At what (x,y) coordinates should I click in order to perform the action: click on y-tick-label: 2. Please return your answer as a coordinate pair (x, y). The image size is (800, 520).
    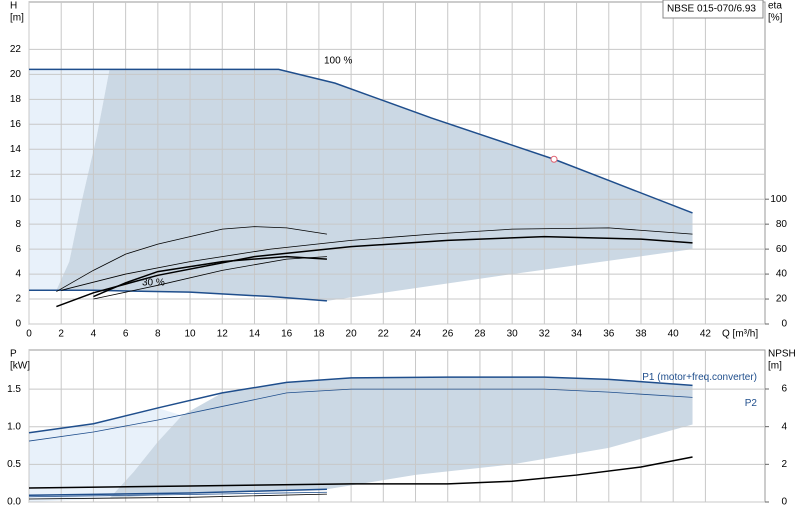
    Looking at the image, I should click on (18, 299).